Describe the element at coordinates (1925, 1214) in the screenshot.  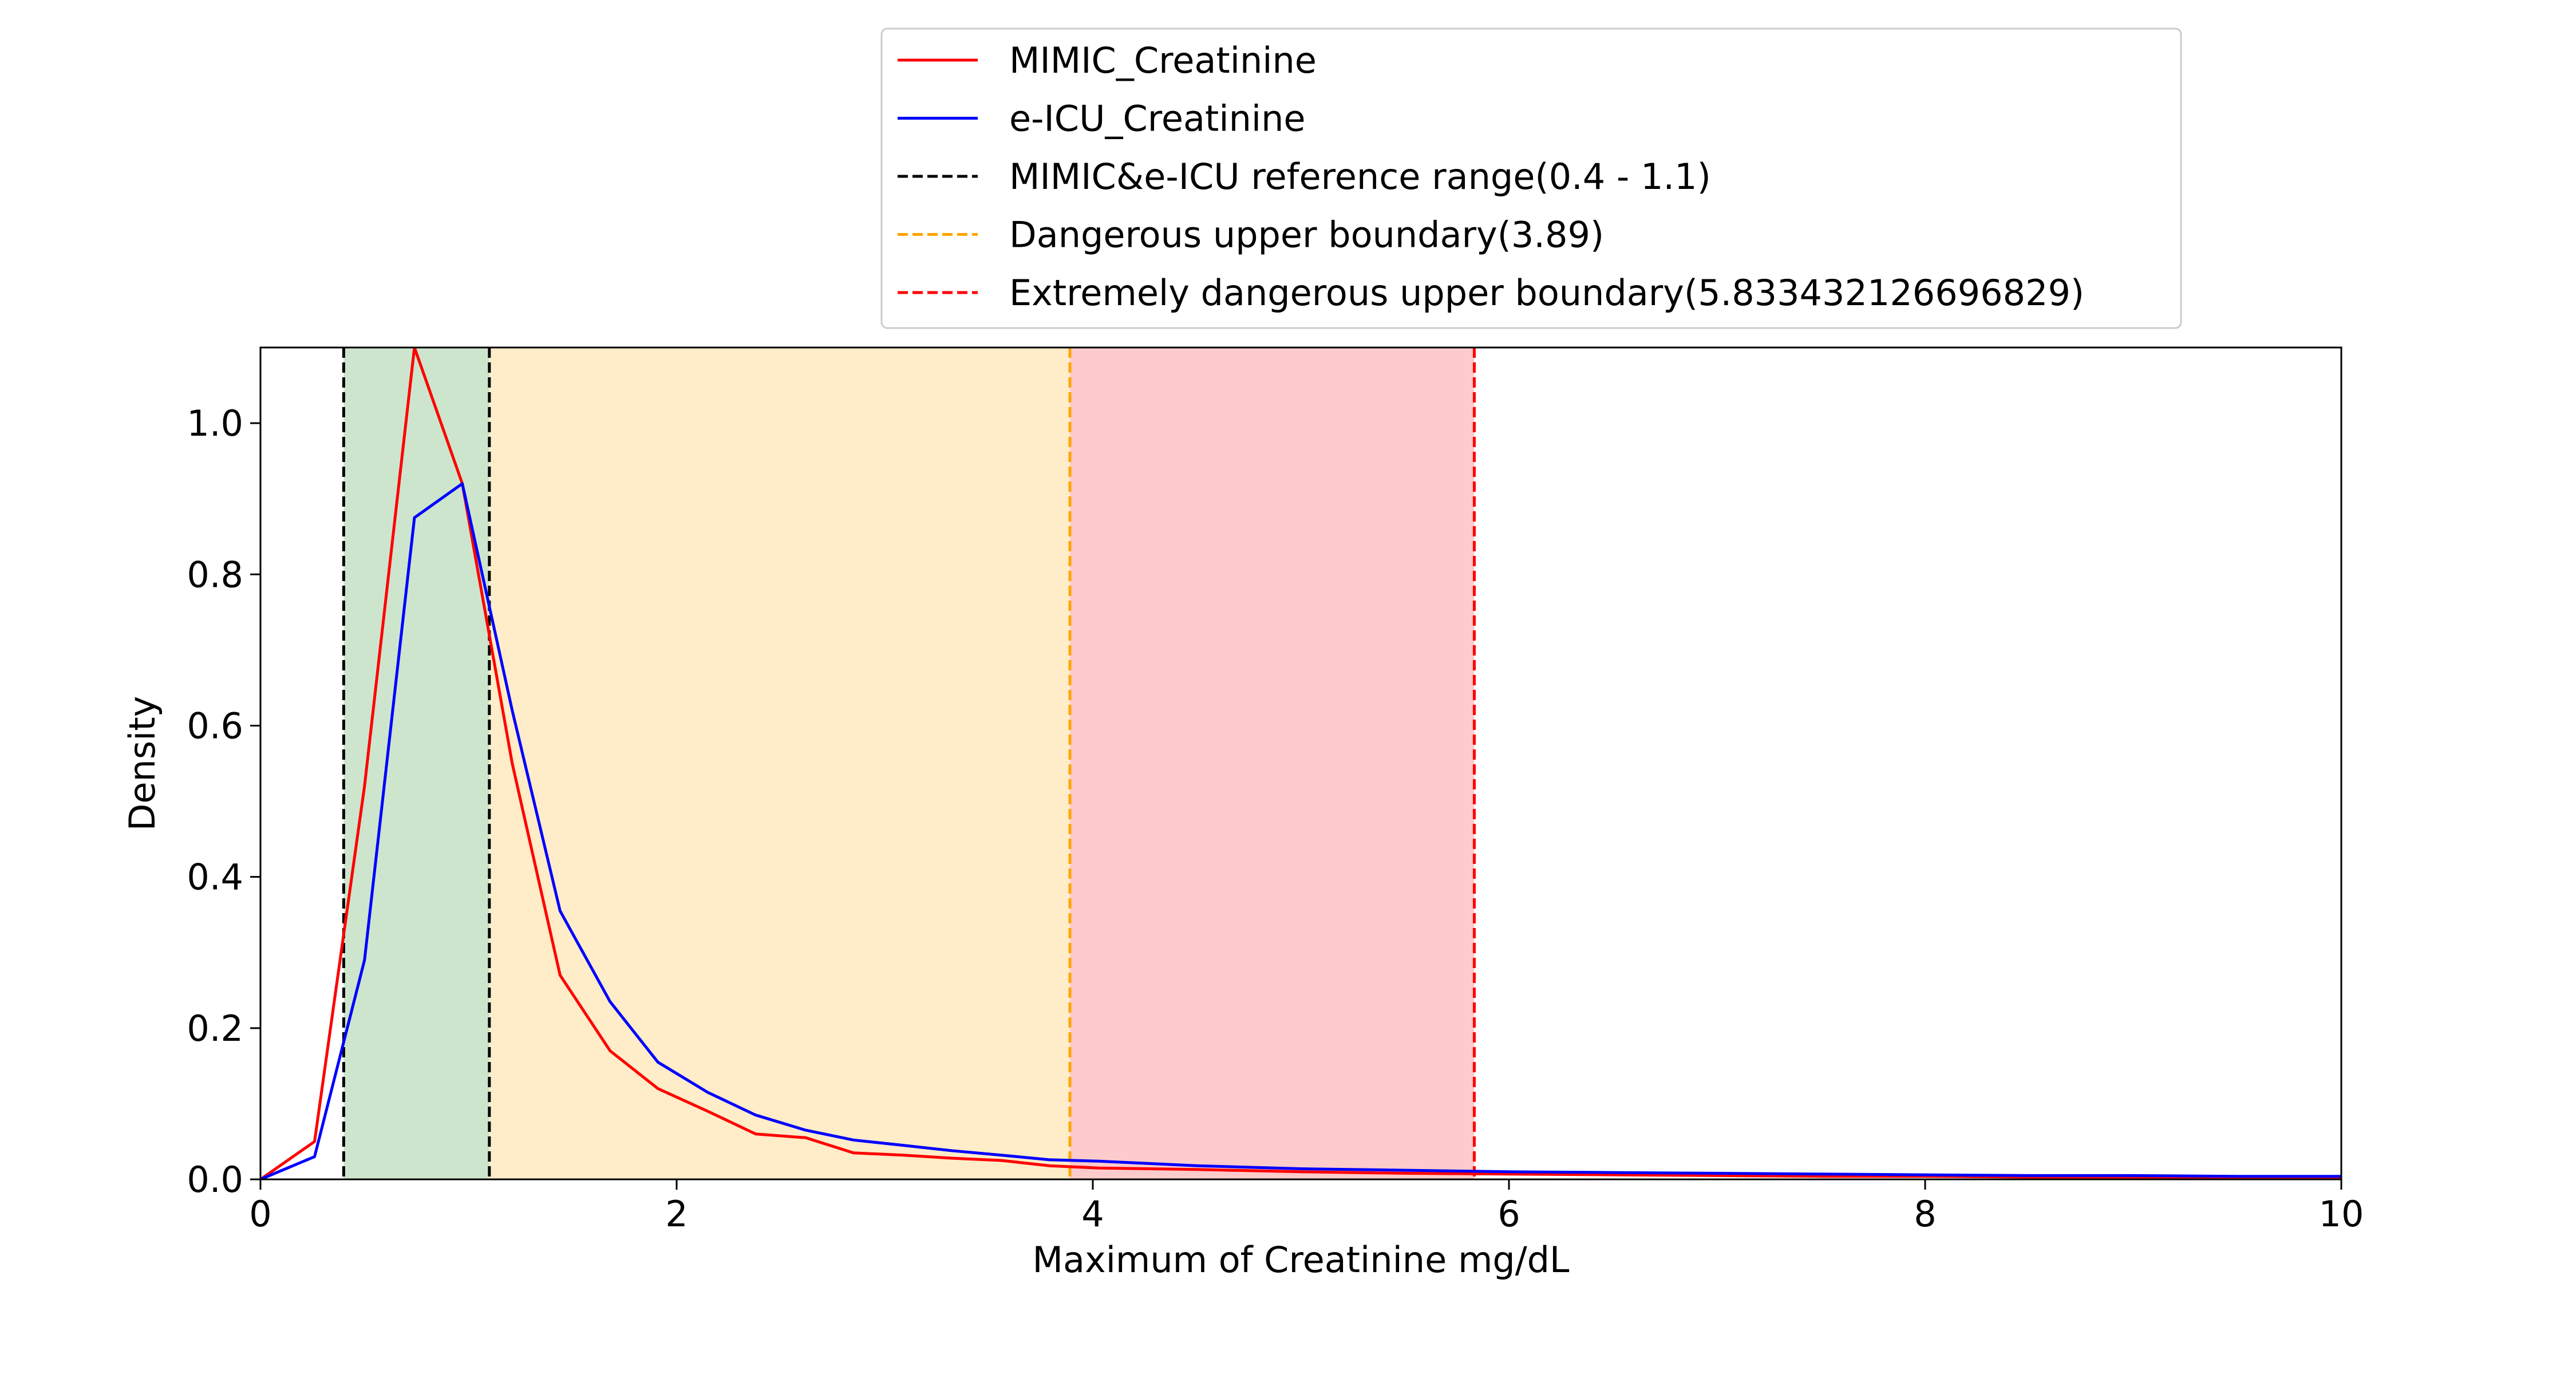
I see `x-tick-label: 8` at that location.